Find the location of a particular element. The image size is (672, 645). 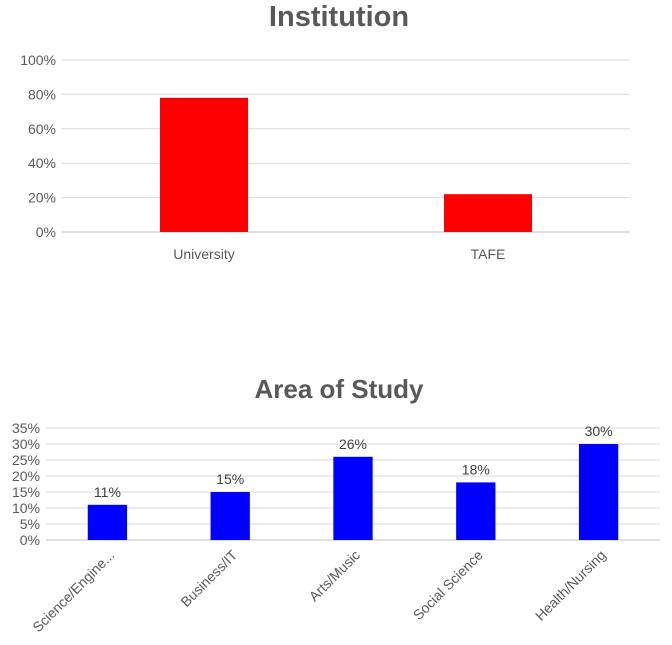

data-label: 15% is located at coordinates (230, 479).